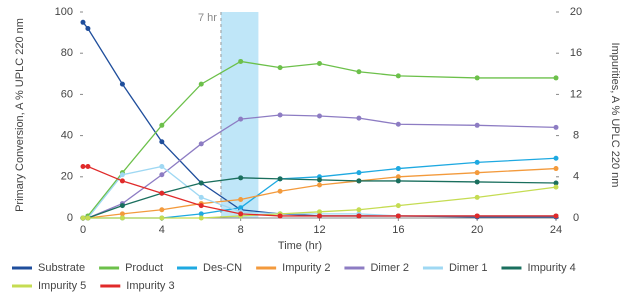 The height and width of the screenshot is (299, 640). What do you see at coordinates (556, 230) in the screenshot?
I see `x-tick-label: 24` at bounding box center [556, 230].